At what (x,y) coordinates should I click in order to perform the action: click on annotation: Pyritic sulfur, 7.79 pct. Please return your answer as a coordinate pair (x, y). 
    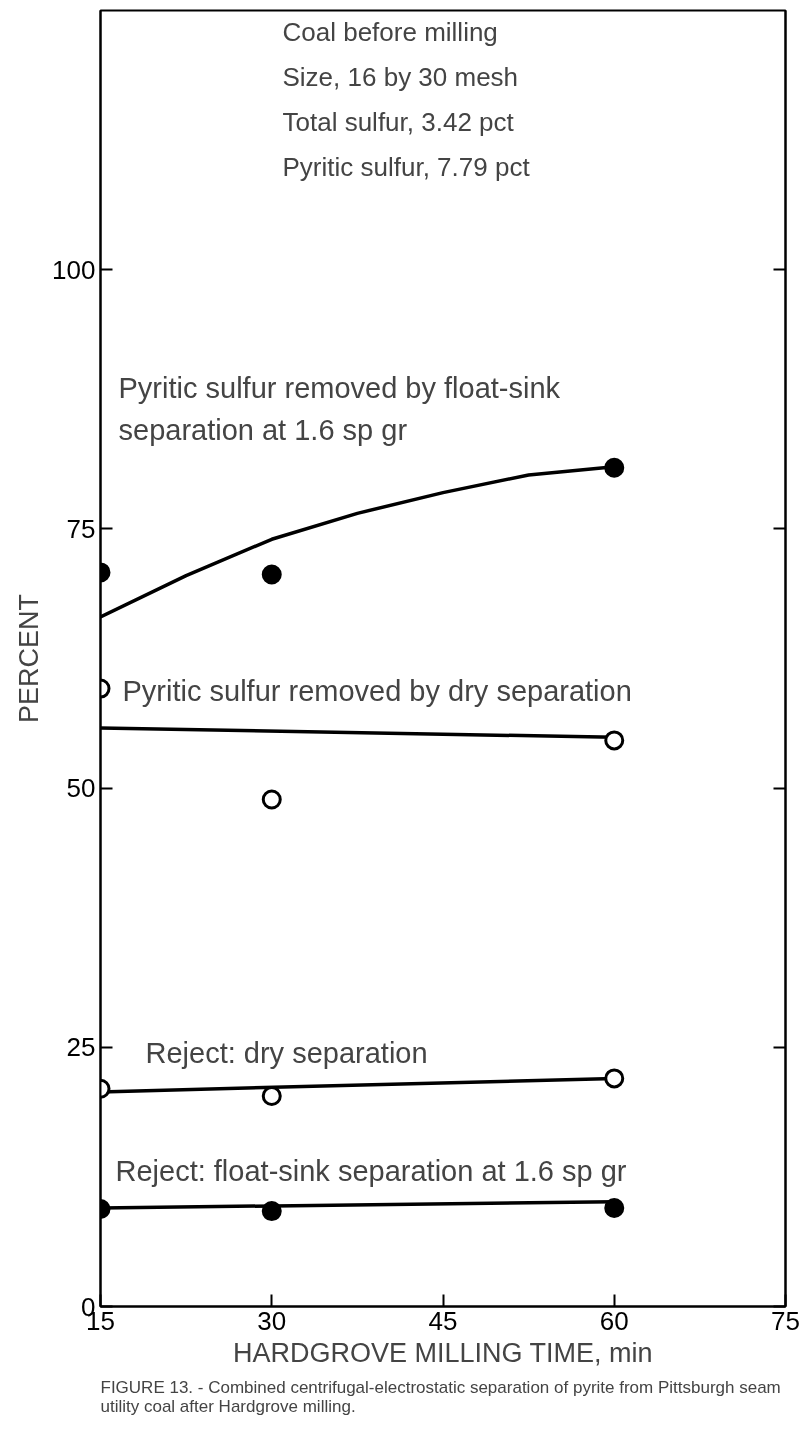
    Looking at the image, I should click on (406, 166).